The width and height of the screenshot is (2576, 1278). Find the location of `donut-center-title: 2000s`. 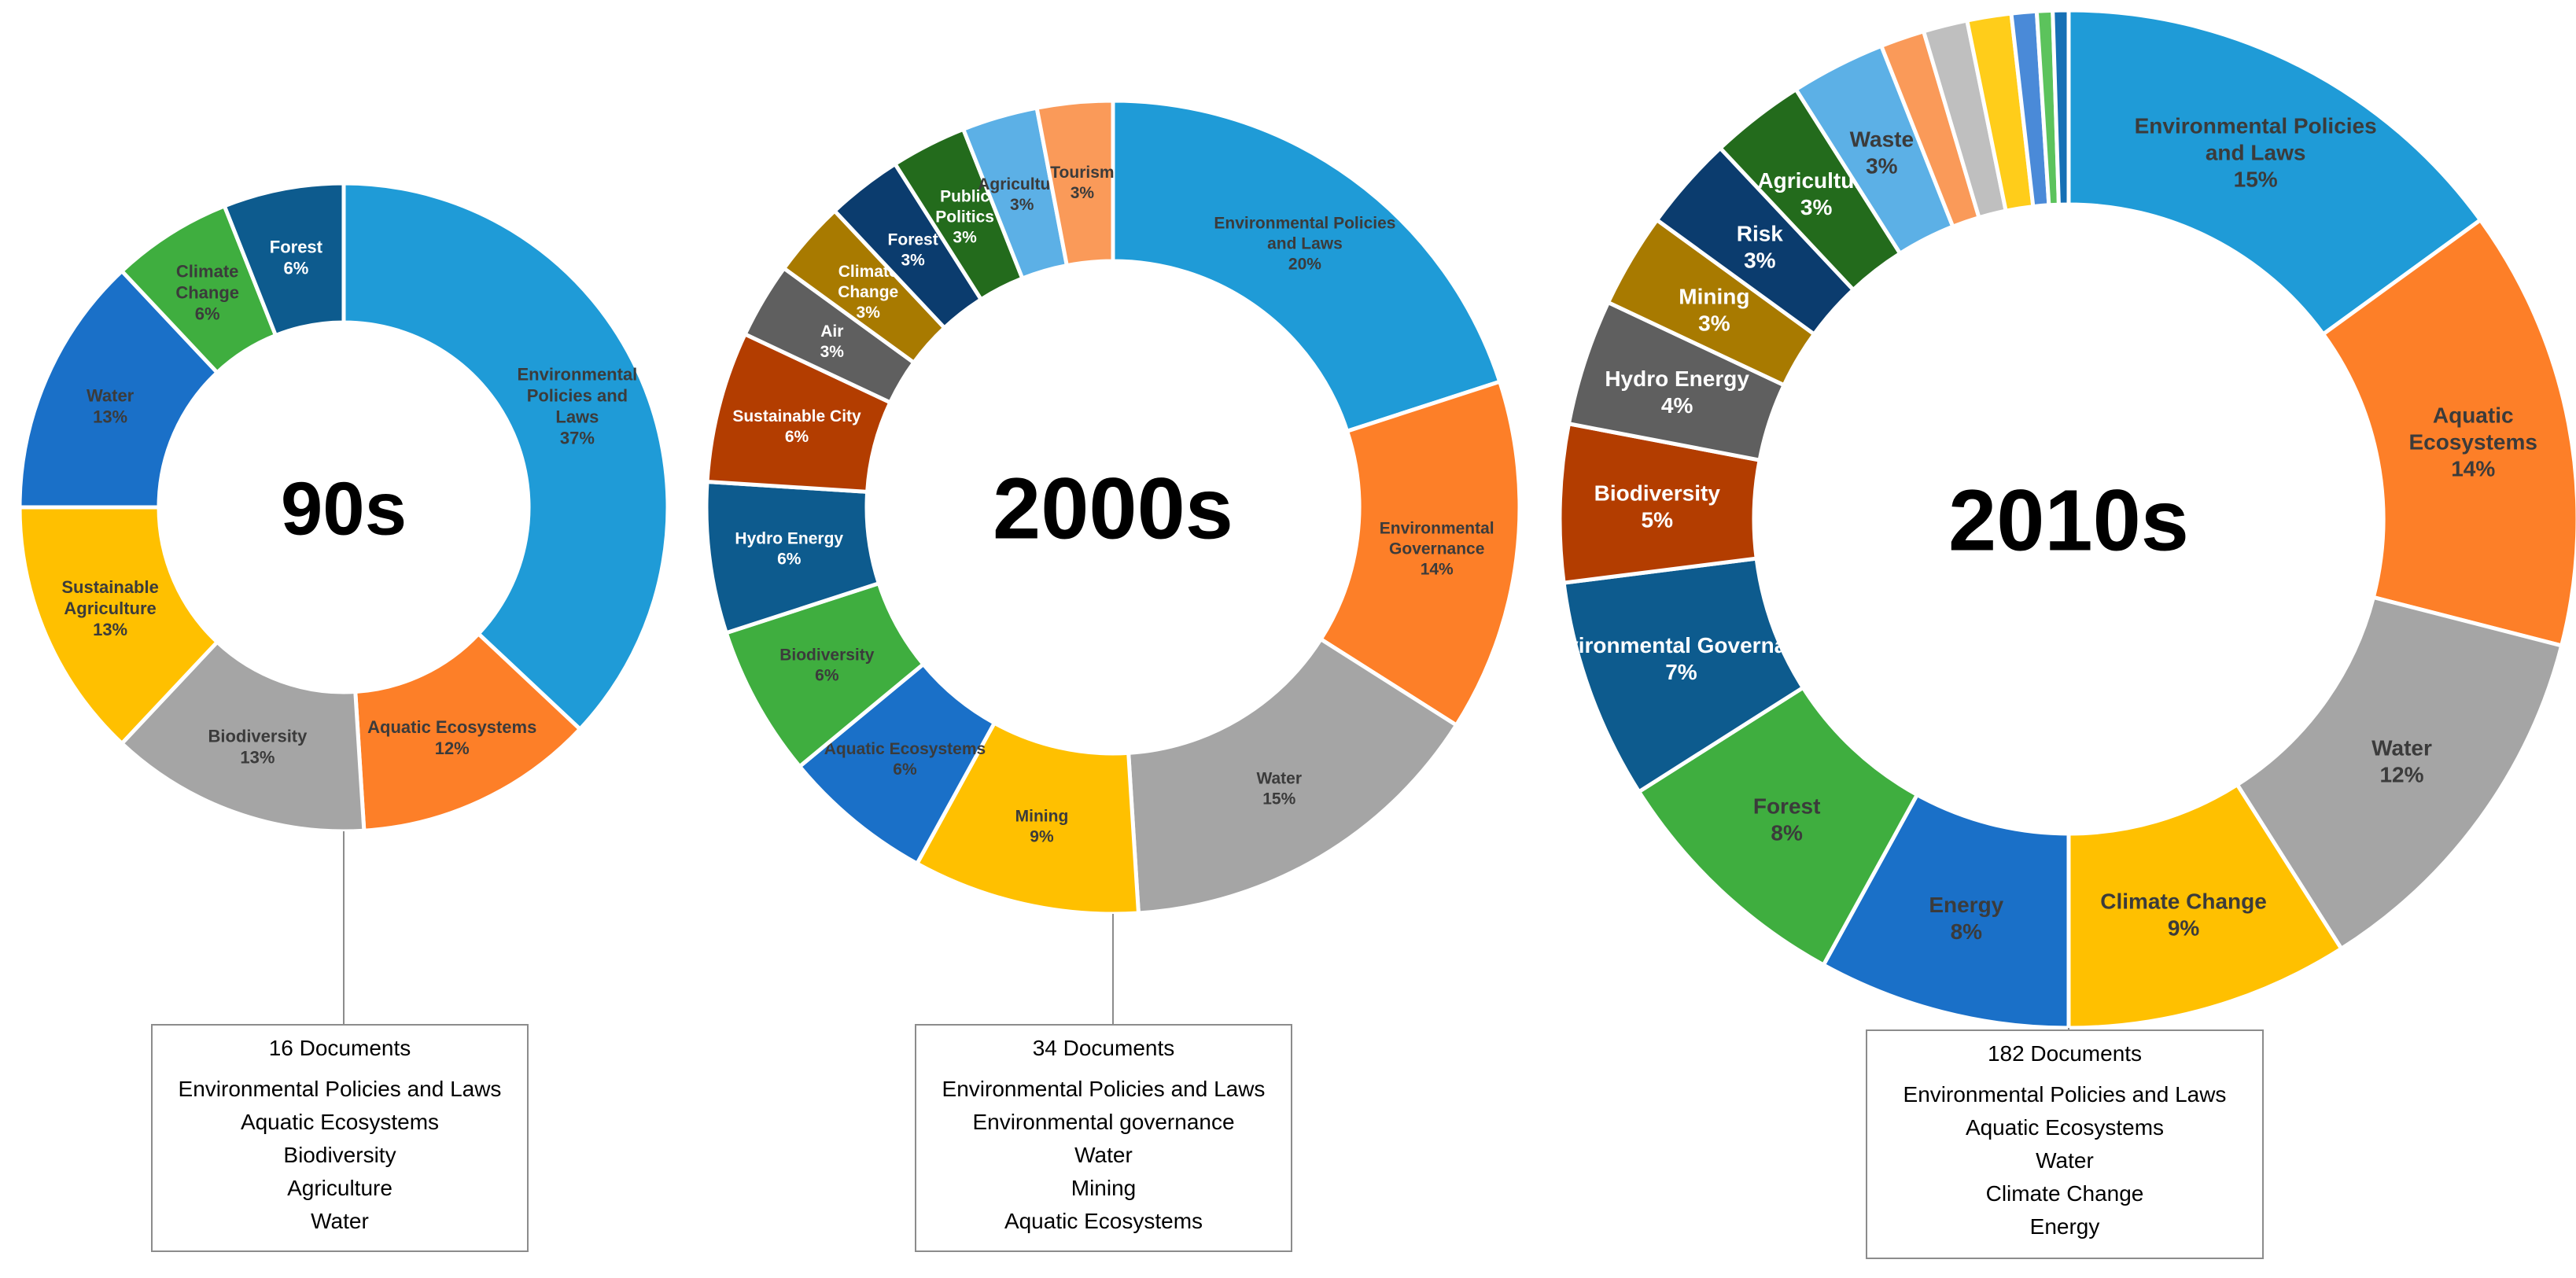

donut-center-title: 2000s is located at coordinates (1113, 509).